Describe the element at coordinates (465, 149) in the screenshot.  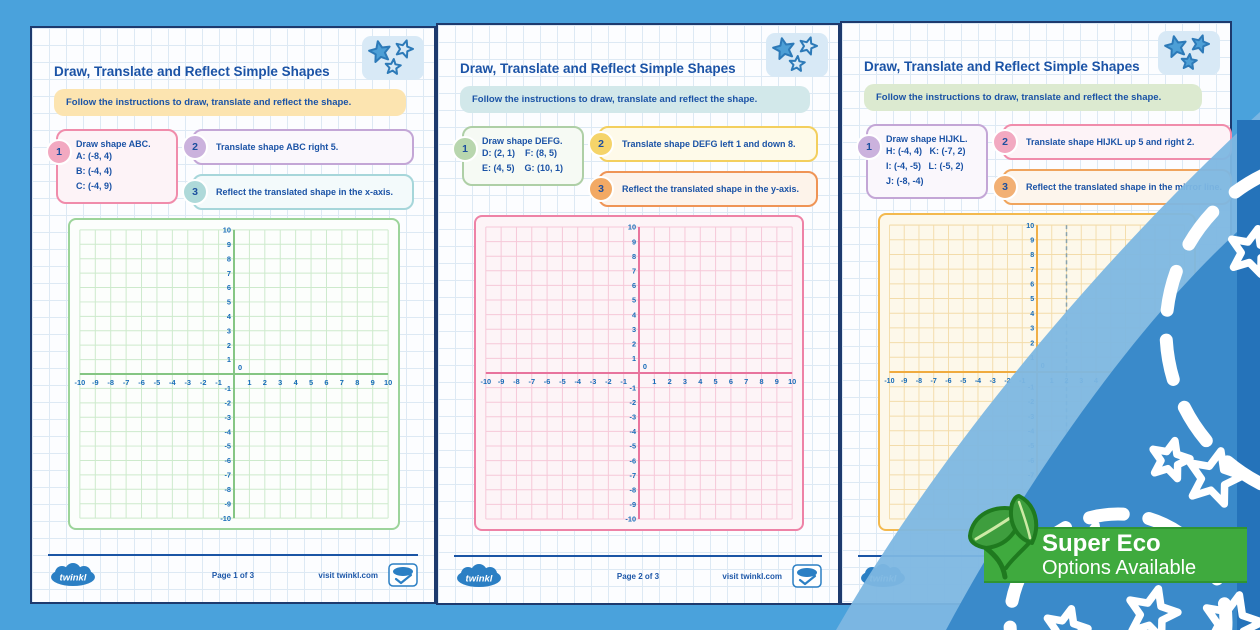
I see `task-number-badge: 1` at that location.